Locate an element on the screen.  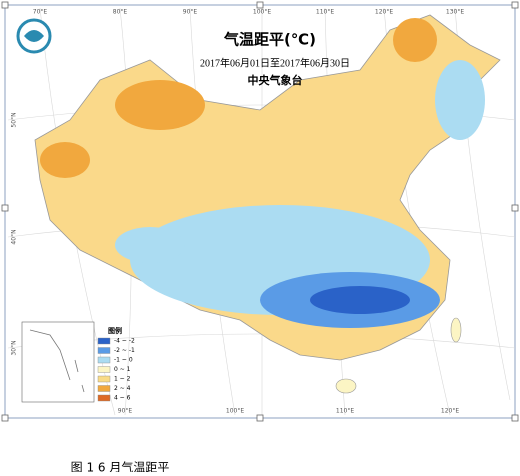
legend-title: 图例 is located at coordinates (115, 330).